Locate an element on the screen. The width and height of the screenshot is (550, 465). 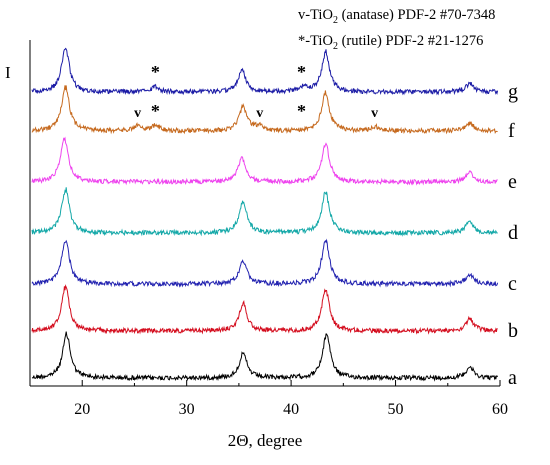
trace-a is located at coordinates (265, 356).